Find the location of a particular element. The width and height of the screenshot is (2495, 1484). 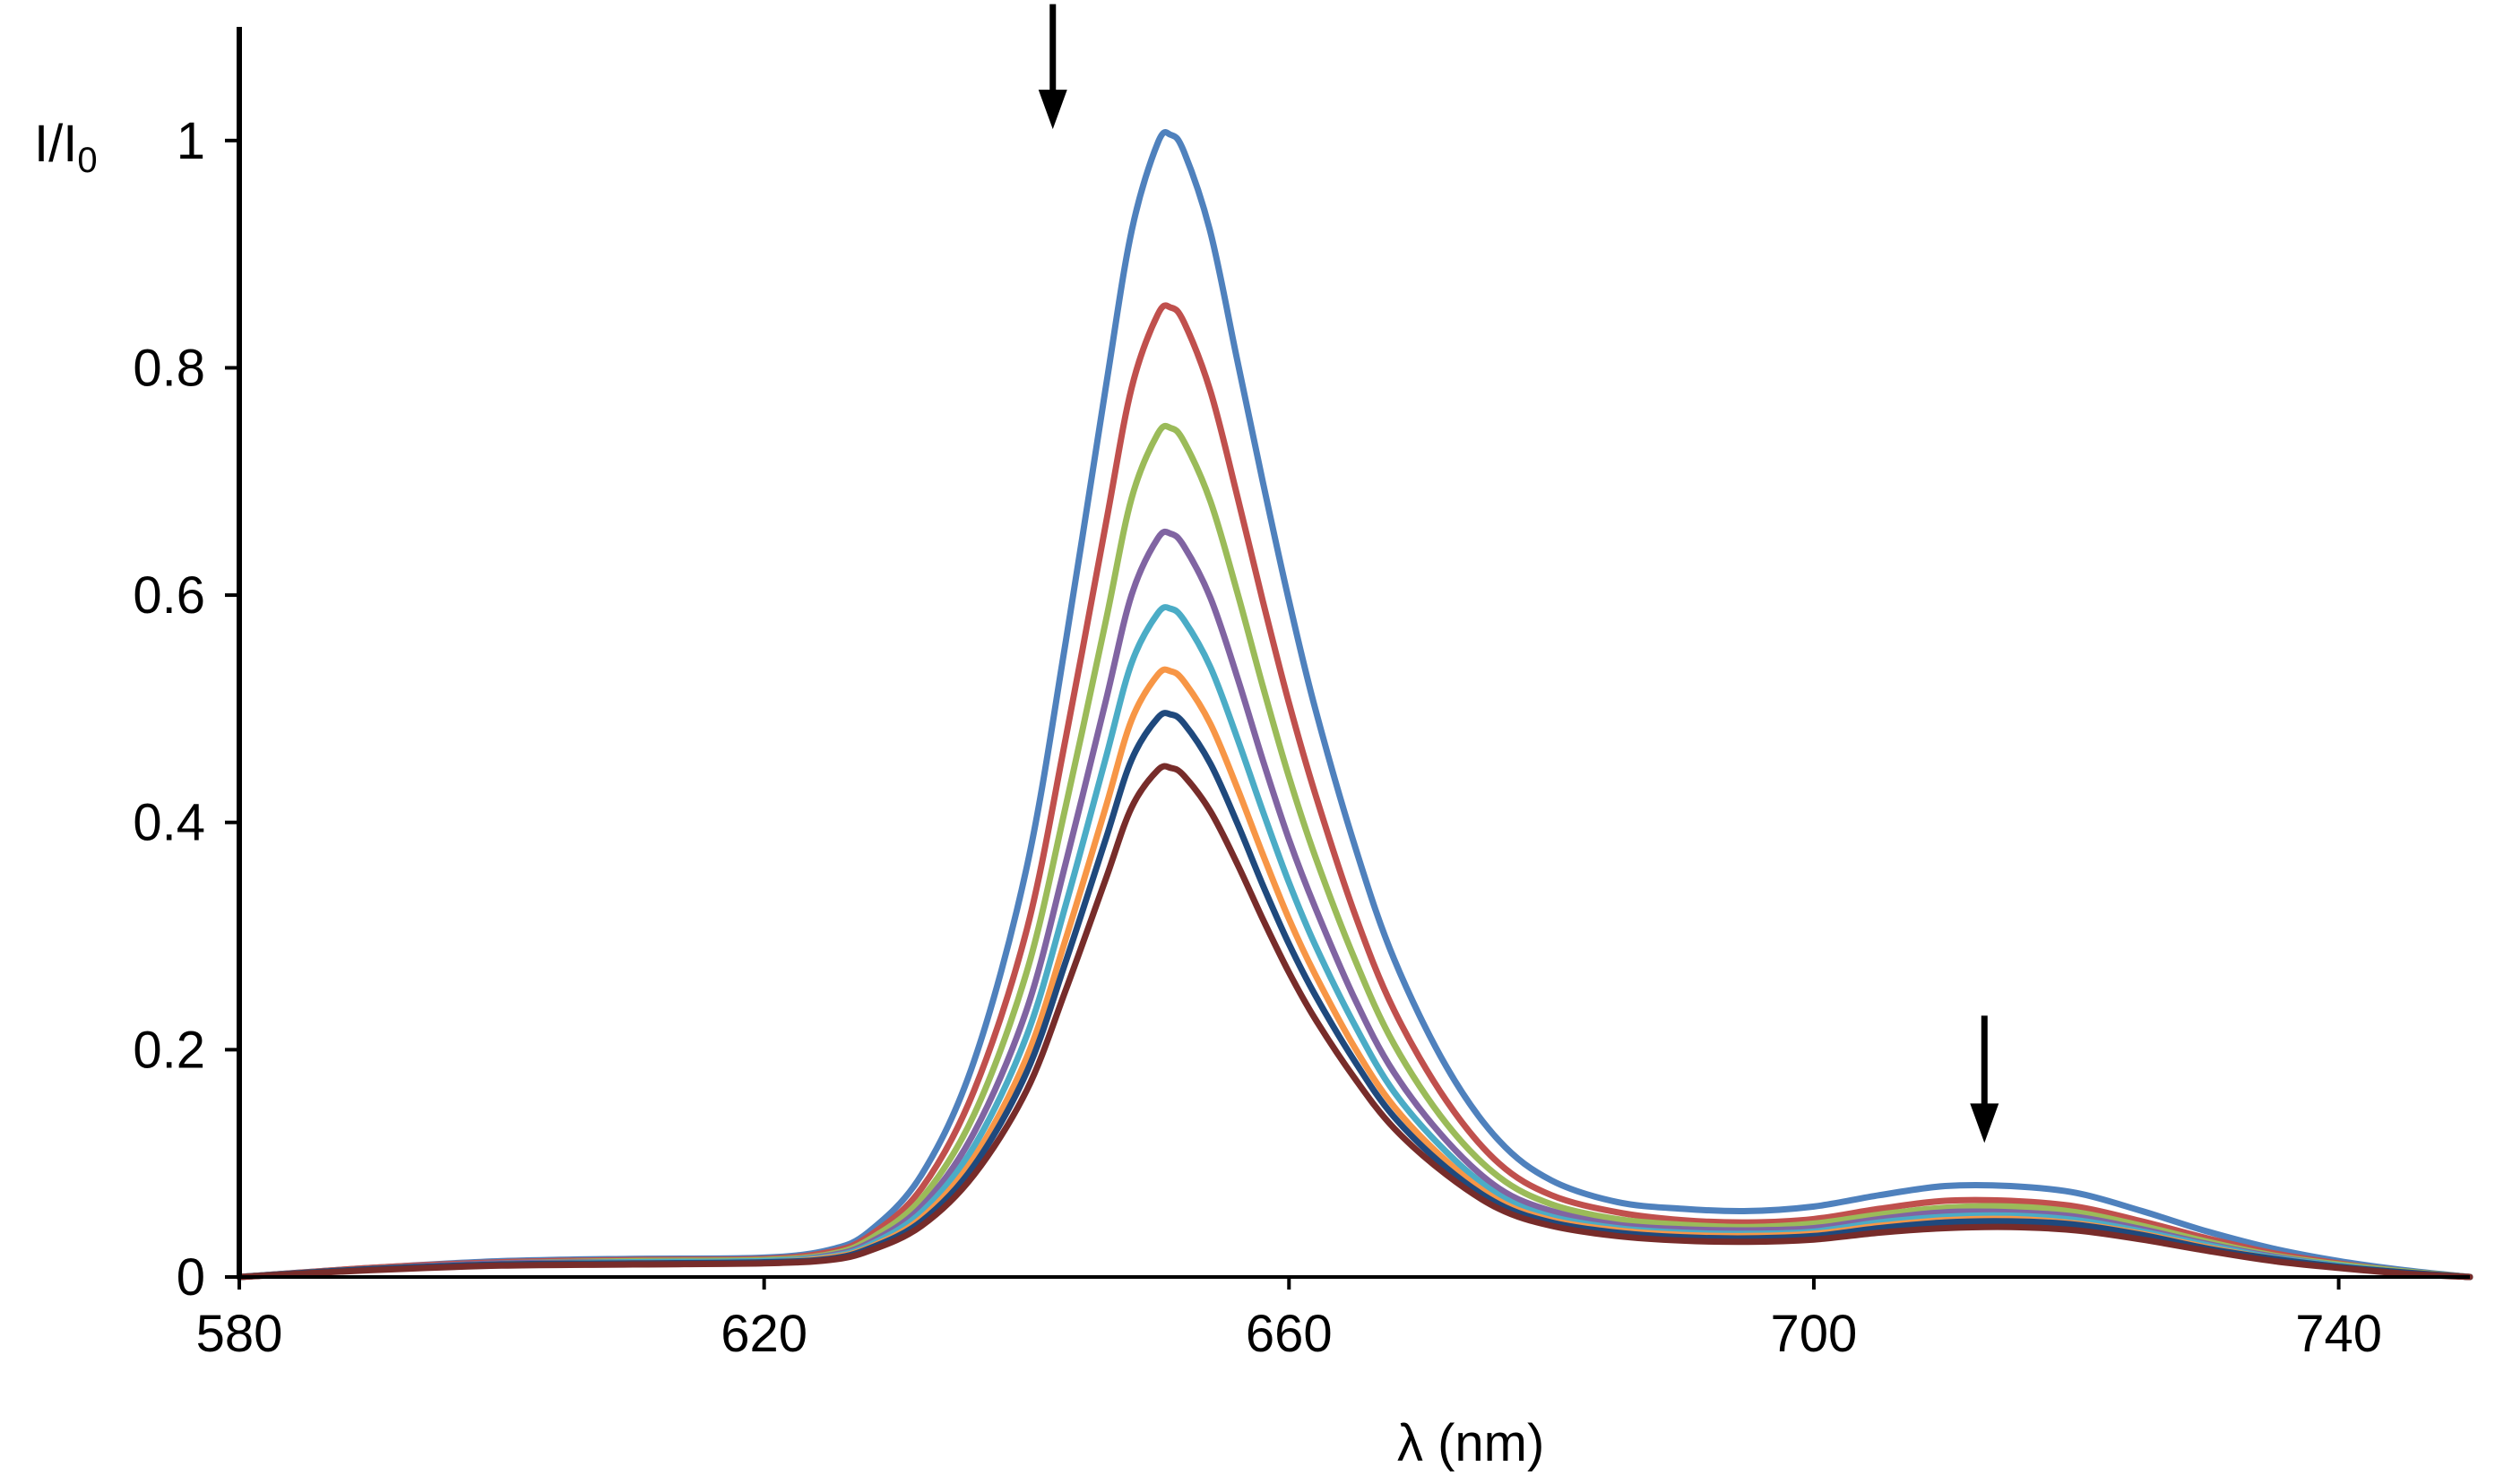

y-tick-label: 0.6 is located at coordinates (169, 595).